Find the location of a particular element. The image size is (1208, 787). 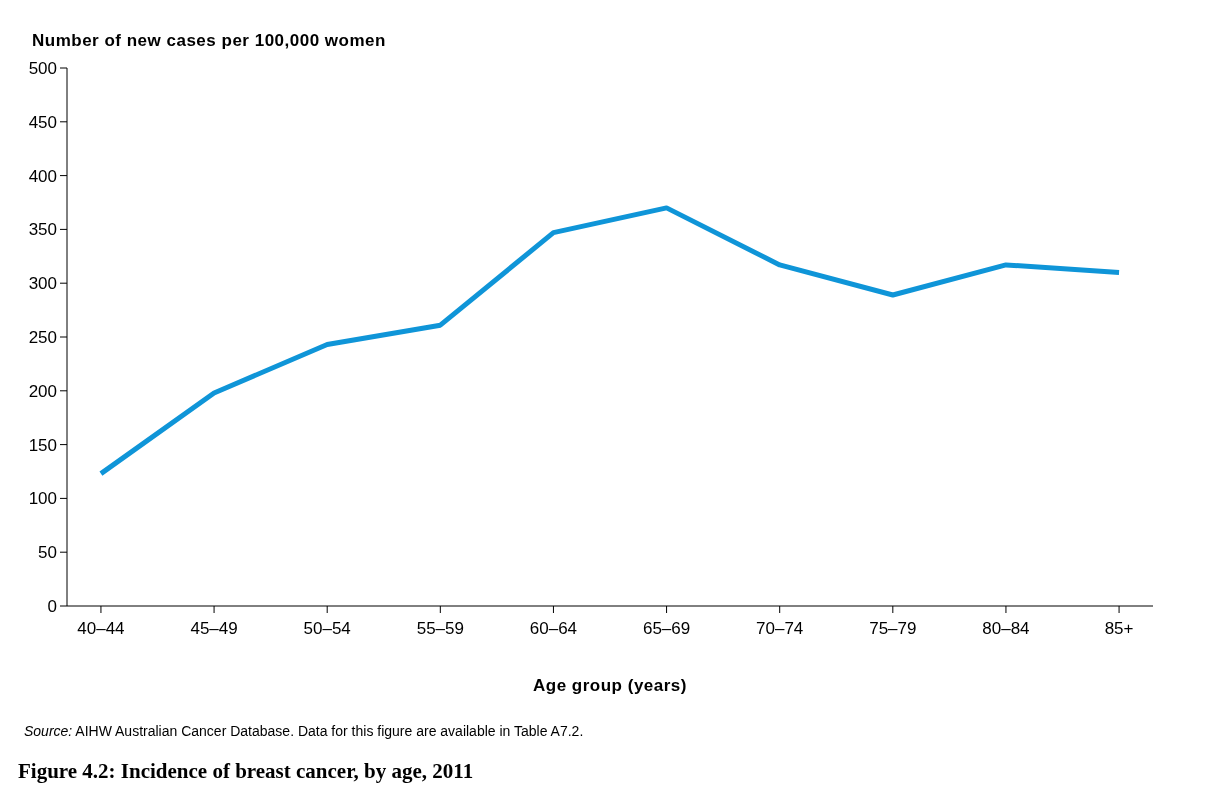

text: Figure 4.2: Incidence of breast cancer, by age, 2011 is located at coordinates (246, 771).